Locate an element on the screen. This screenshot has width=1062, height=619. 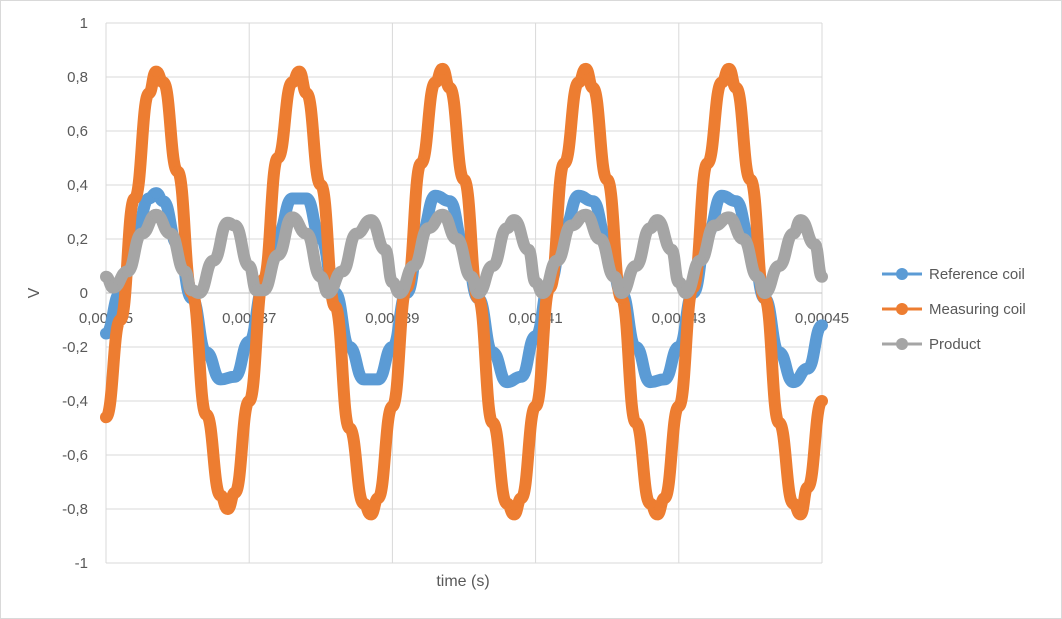
y-tick-labels: 1 0,8 0,6 0,4 0,2 0 -0,2 -0,4 -0,6 -0,8 -1 is located at coordinates (75, 293).